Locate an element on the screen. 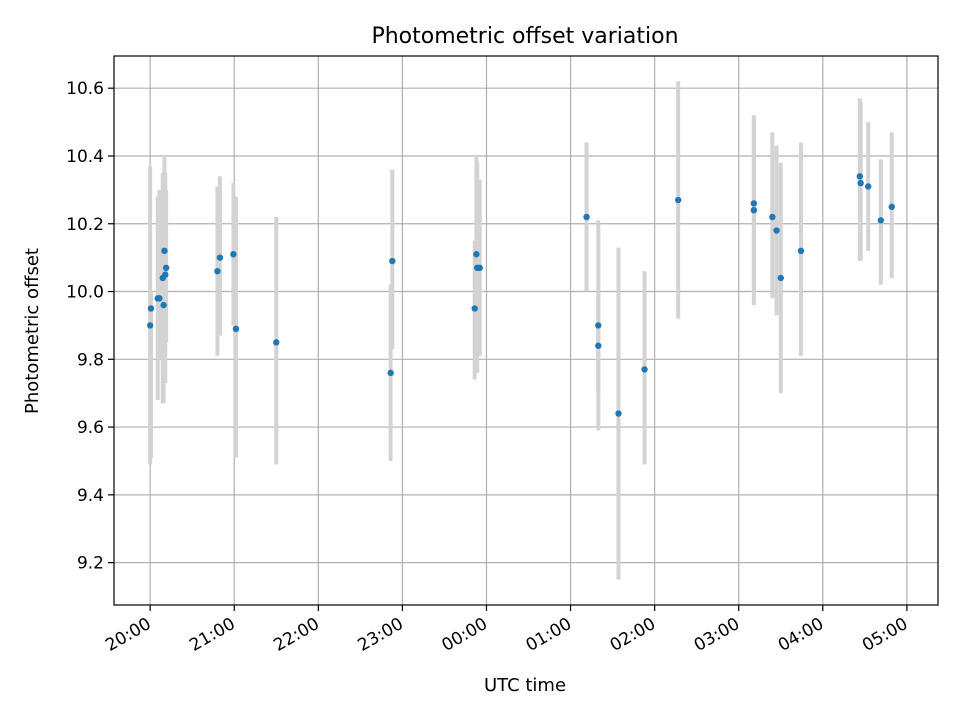 The image size is (960, 720). y-tick-label: 9.2 is located at coordinates (90, 564).